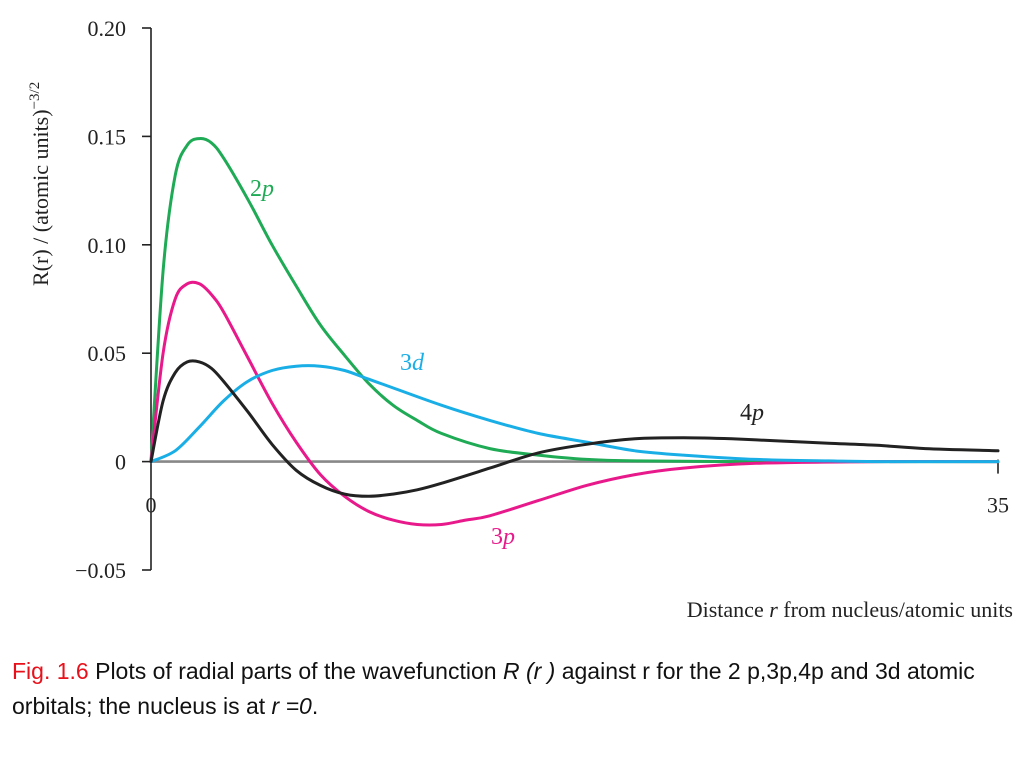 This screenshot has width=1024, height=768. I want to click on y-axis-title-exponent: −3/2, so click(35, 96).